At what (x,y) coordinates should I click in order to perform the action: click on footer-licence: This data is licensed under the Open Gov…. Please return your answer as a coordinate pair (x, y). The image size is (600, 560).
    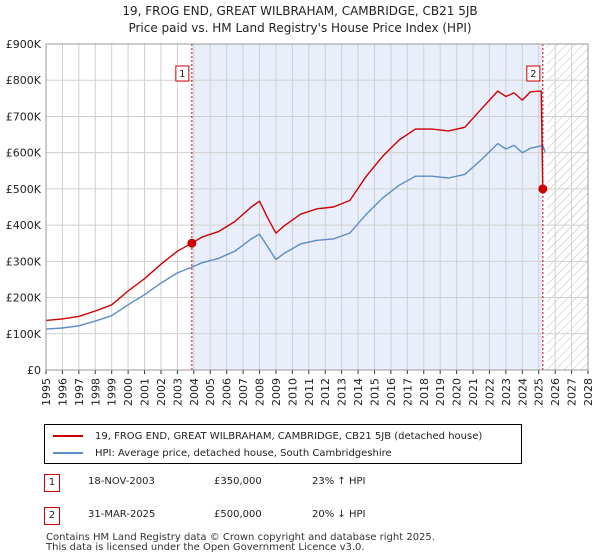
    Looking at the image, I should click on (205, 547).